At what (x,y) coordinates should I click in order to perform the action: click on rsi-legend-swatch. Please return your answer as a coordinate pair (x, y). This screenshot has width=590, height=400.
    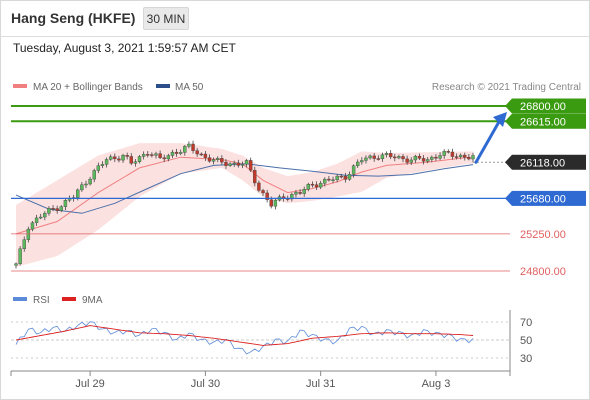
    Looking at the image, I should click on (20, 299).